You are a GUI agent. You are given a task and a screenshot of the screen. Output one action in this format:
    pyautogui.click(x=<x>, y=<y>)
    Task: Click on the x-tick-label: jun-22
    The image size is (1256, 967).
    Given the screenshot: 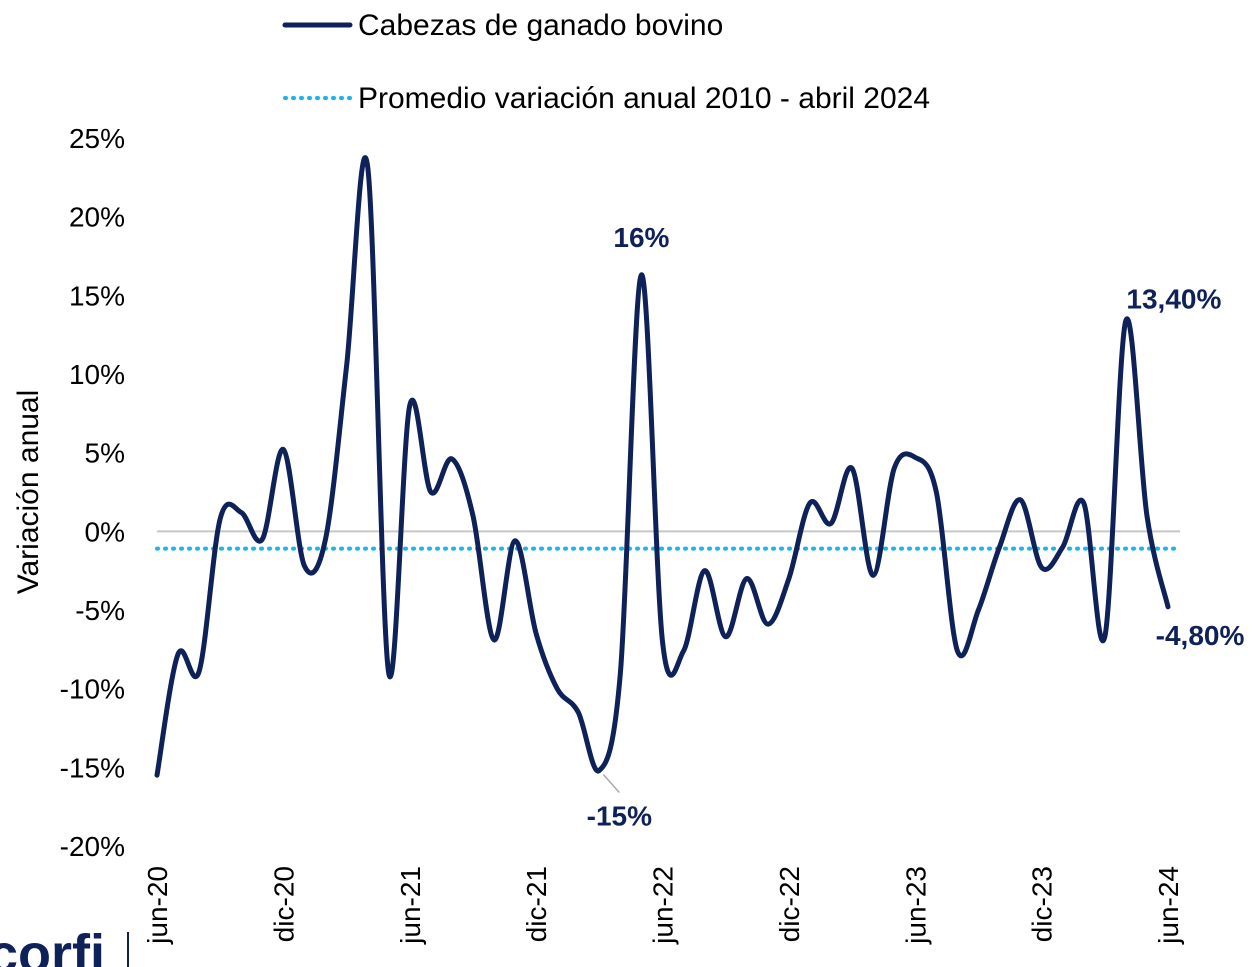 What is the action you would take?
    pyautogui.click(x=663, y=905)
    